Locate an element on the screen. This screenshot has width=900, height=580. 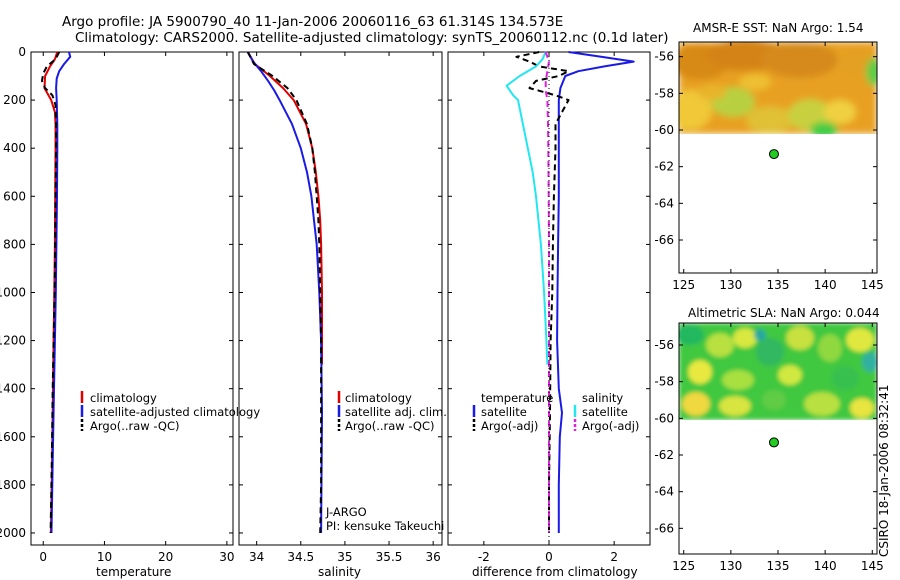
x-tick-label: 36 is located at coordinates (433, 557).